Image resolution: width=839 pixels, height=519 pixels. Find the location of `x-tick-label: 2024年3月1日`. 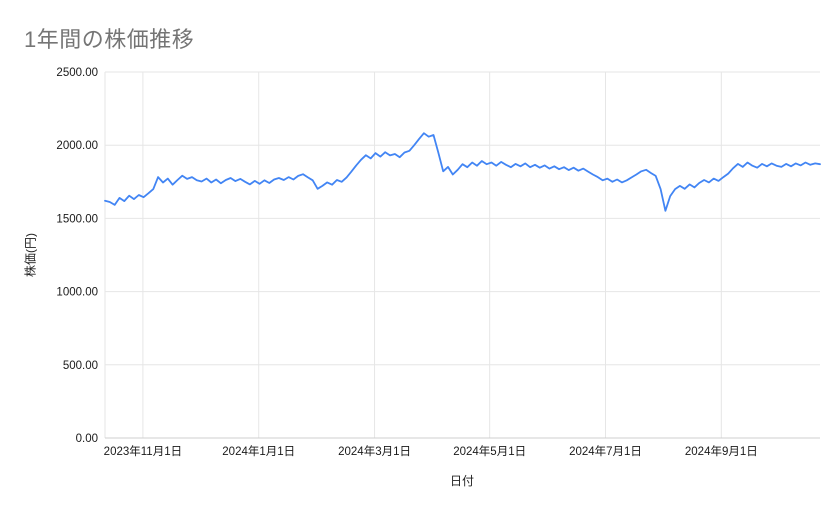

x-tick-label: 2024年3月1日 is located at coordinates (374, 451).